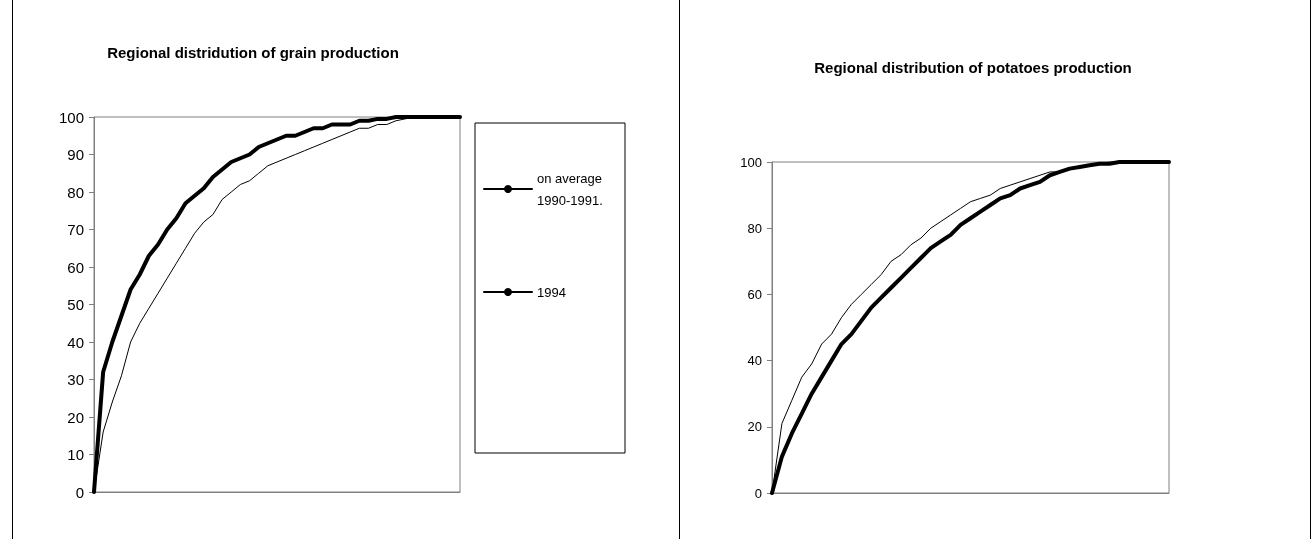 The width and height of the screenshot is (1311, 539). What do you see at coordinates (75, 229) in the screenshot?
I see `y-tick-label: 70` at bounding box center [75, 229].